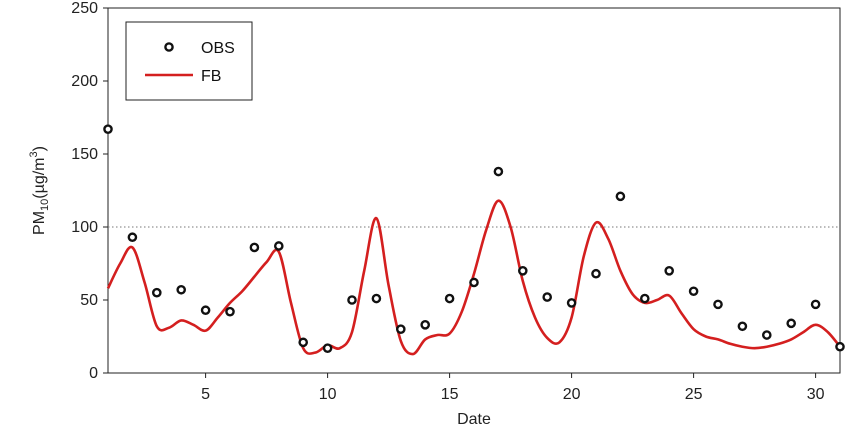 The height and width of the screenshot is (432, 850). What do you see at coordinates (211, 76) in the screenshot?
I see `legend-label: FB` at bounding box center [211, 76].